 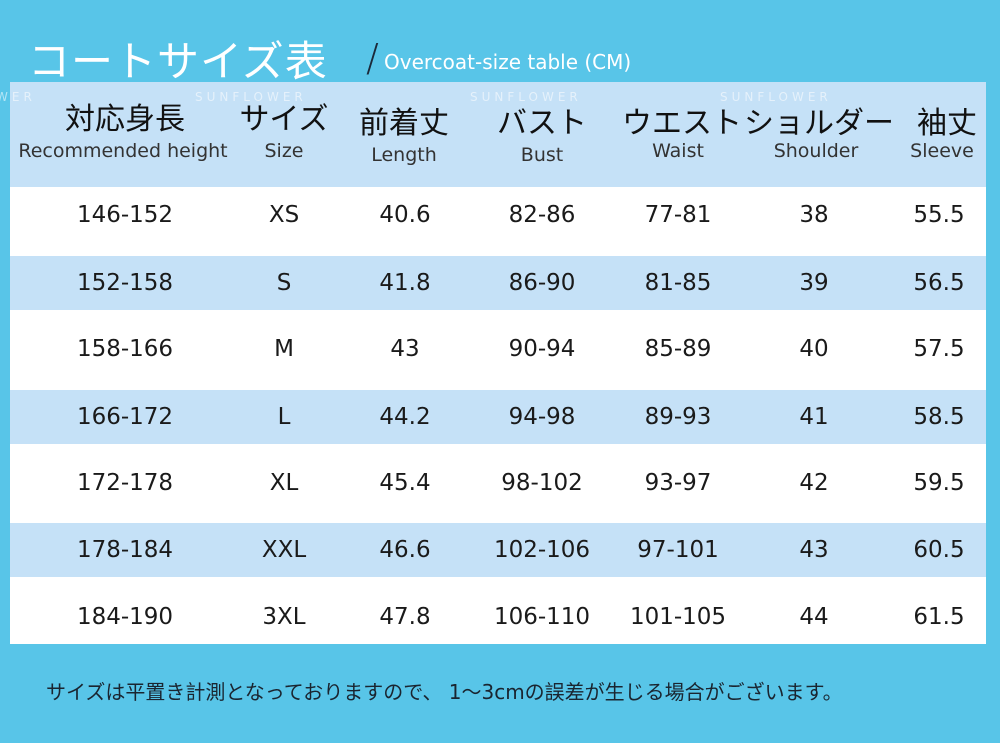 I want to click on header-bust-jp: バスト, so click(x=542, y=123).